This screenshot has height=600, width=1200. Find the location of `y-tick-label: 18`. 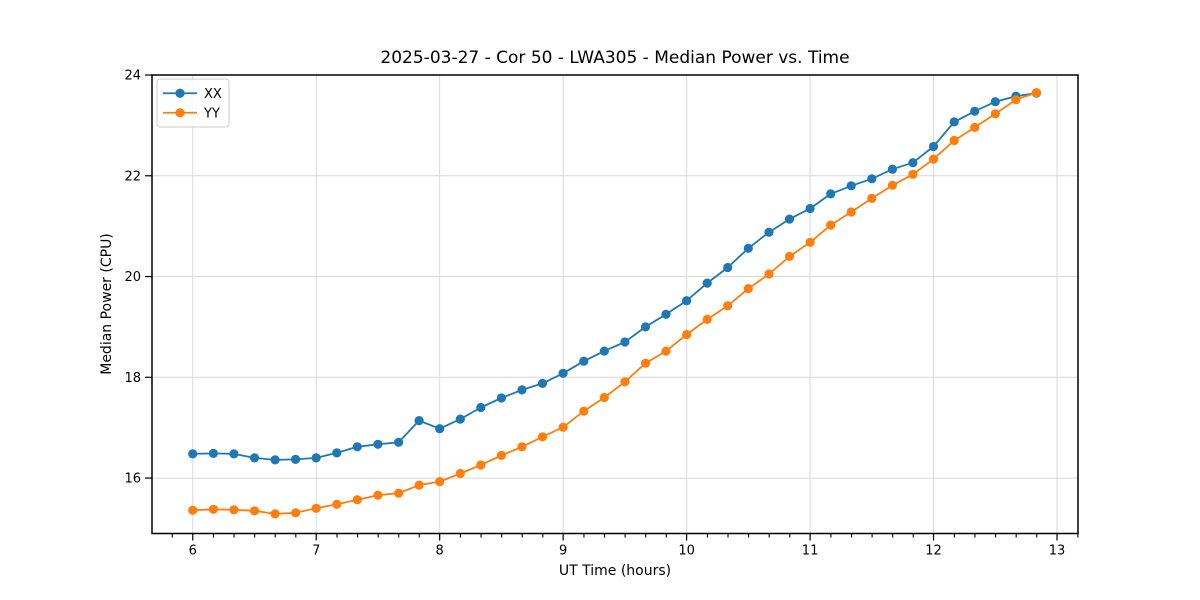

y-tick-label: 18 is located at coordinates (132, 378).